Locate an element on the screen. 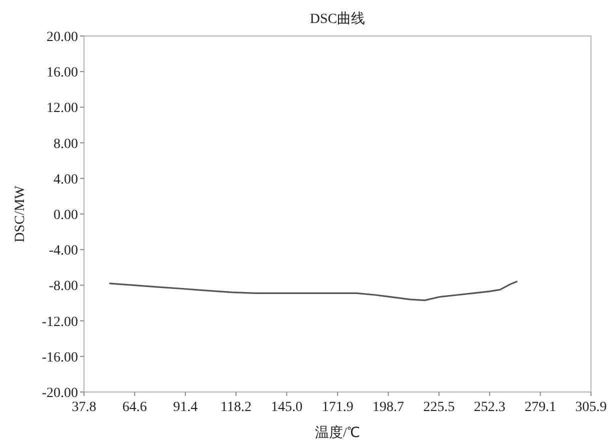 Image resolution: width=614 pixels, height=443 pixels. y-tick-label: -16.00 is located at coordinates (60, 358).